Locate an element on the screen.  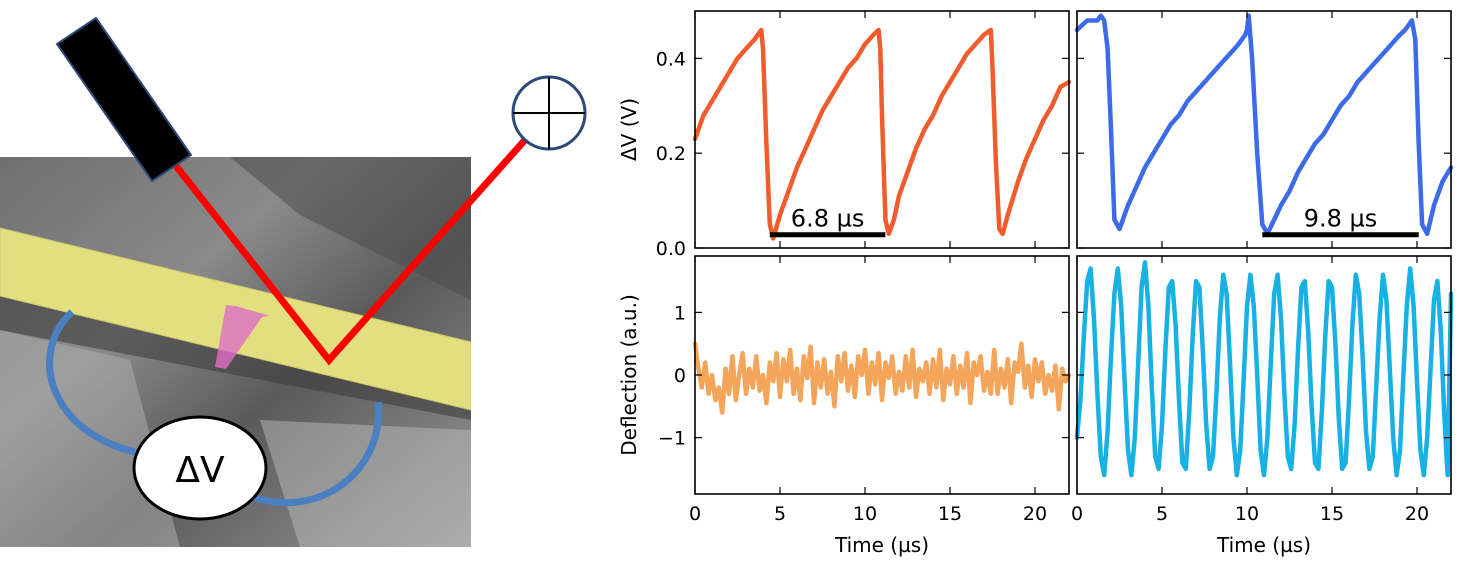
period-annotation: 9.8 µs is located at coordinates (1341, 219).